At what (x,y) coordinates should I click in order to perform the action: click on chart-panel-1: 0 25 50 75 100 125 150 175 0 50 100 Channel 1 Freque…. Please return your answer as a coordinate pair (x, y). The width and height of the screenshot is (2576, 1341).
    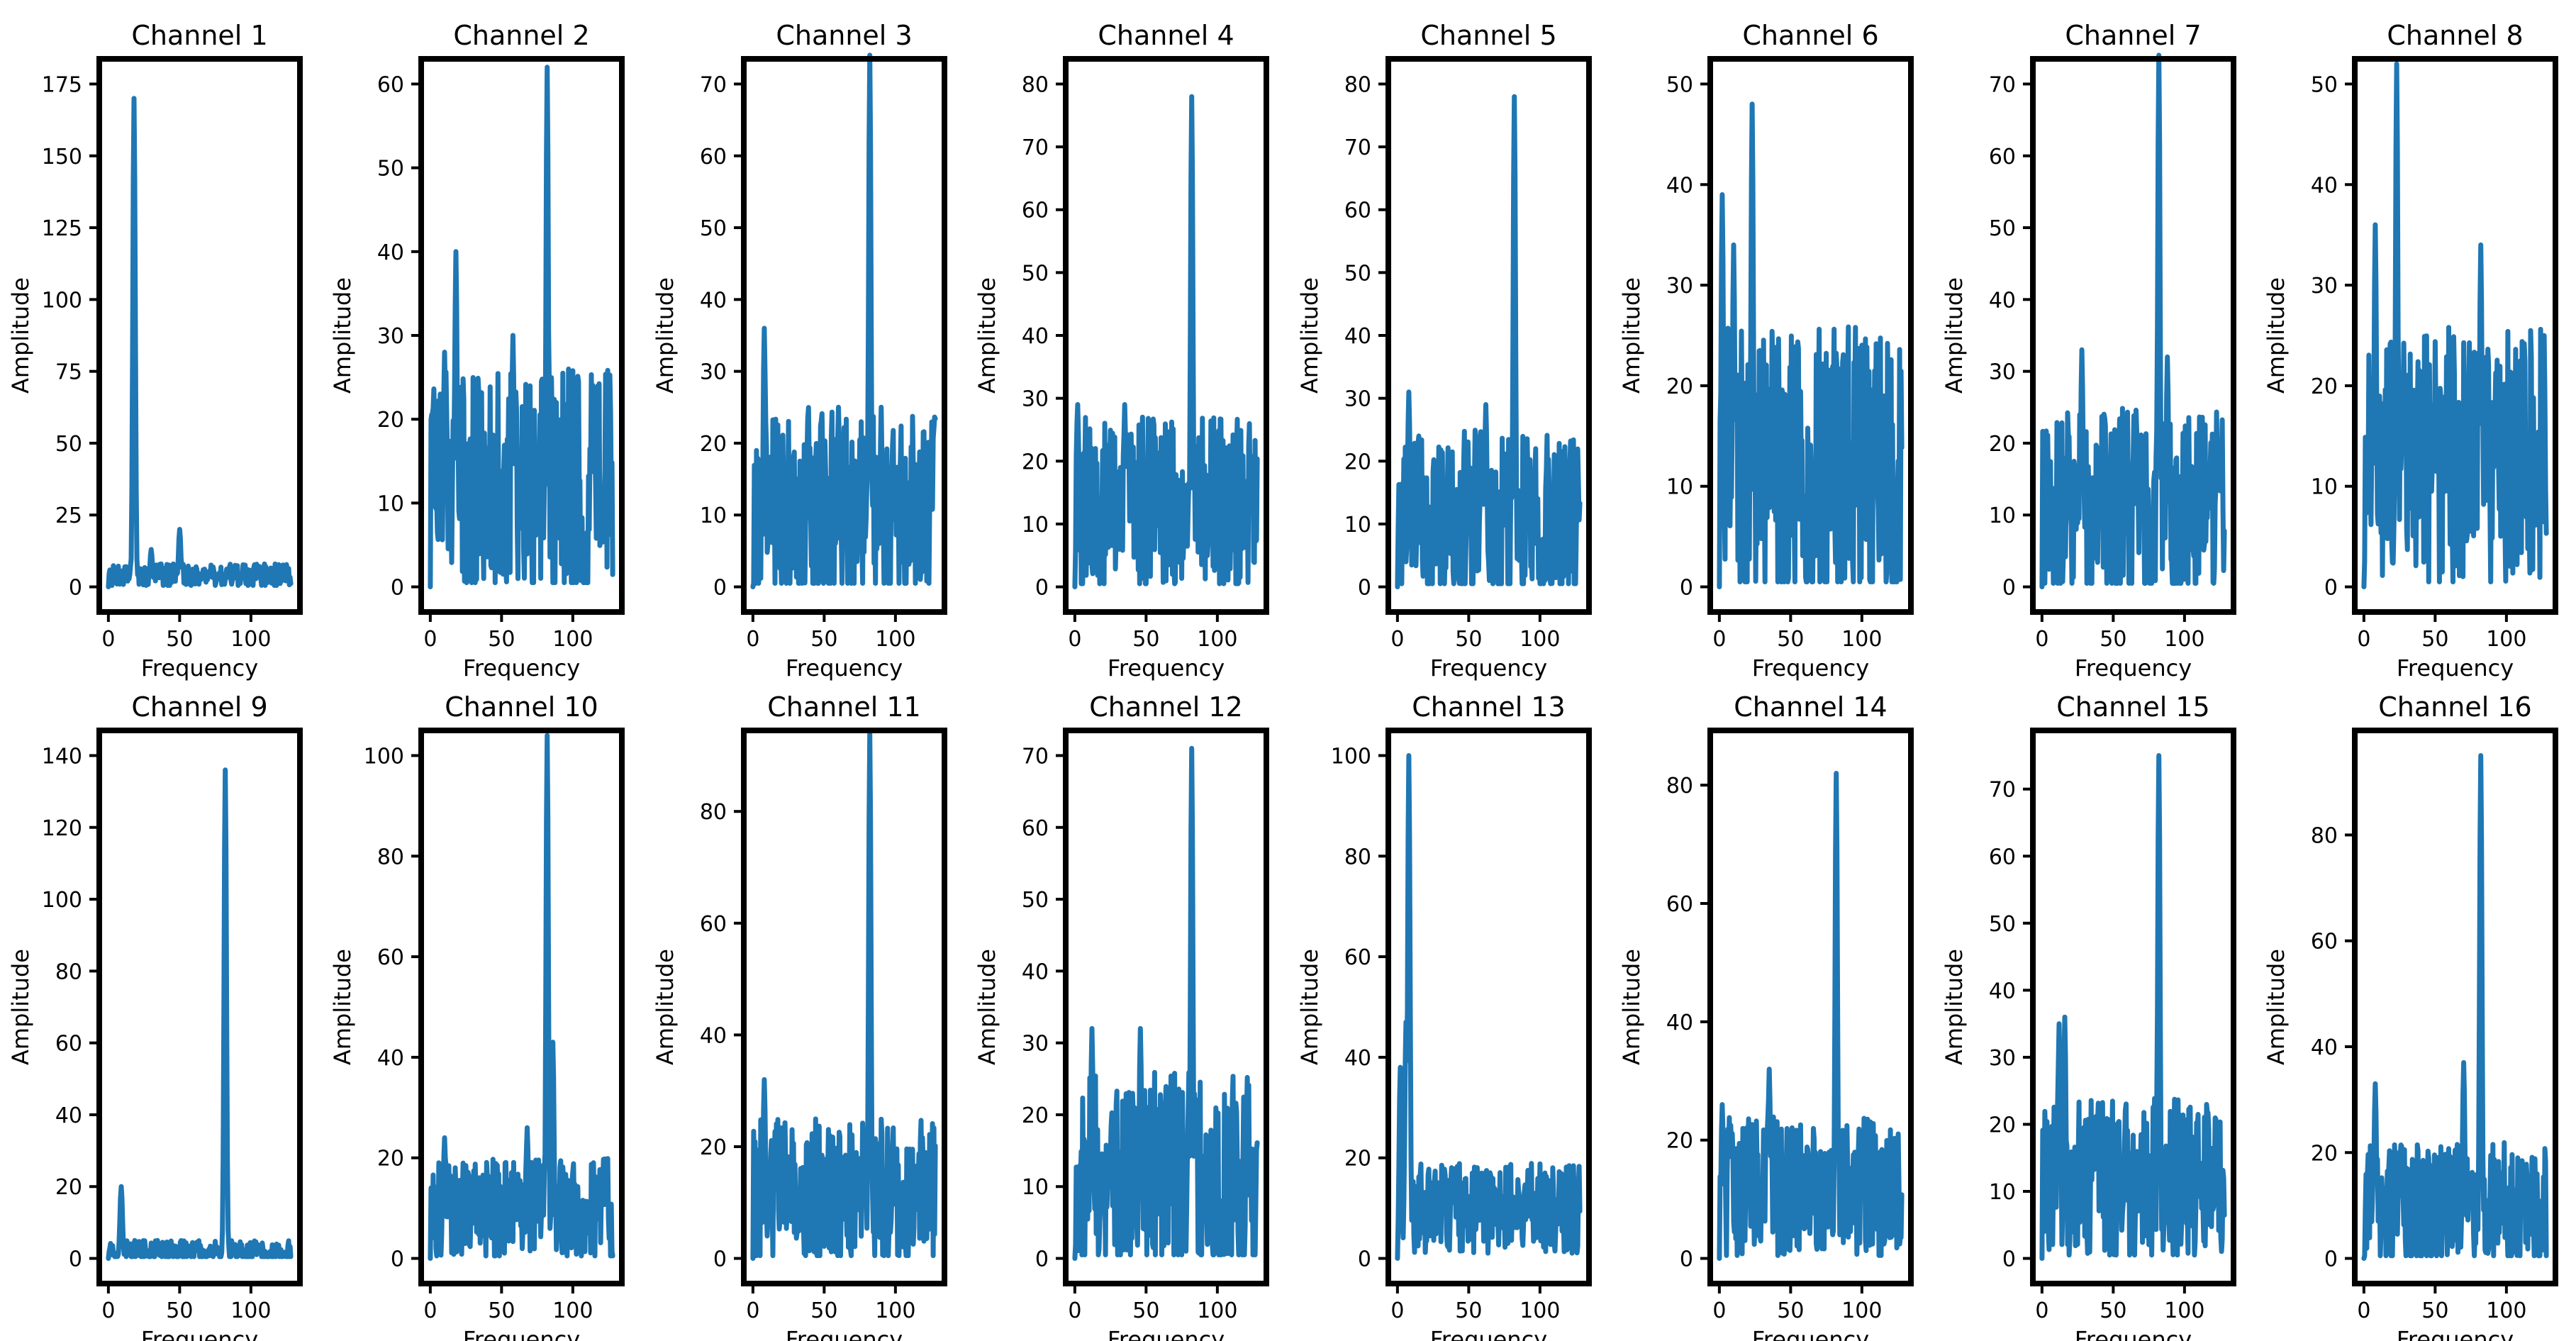
    Looking at the image, I should click on (155, 350).